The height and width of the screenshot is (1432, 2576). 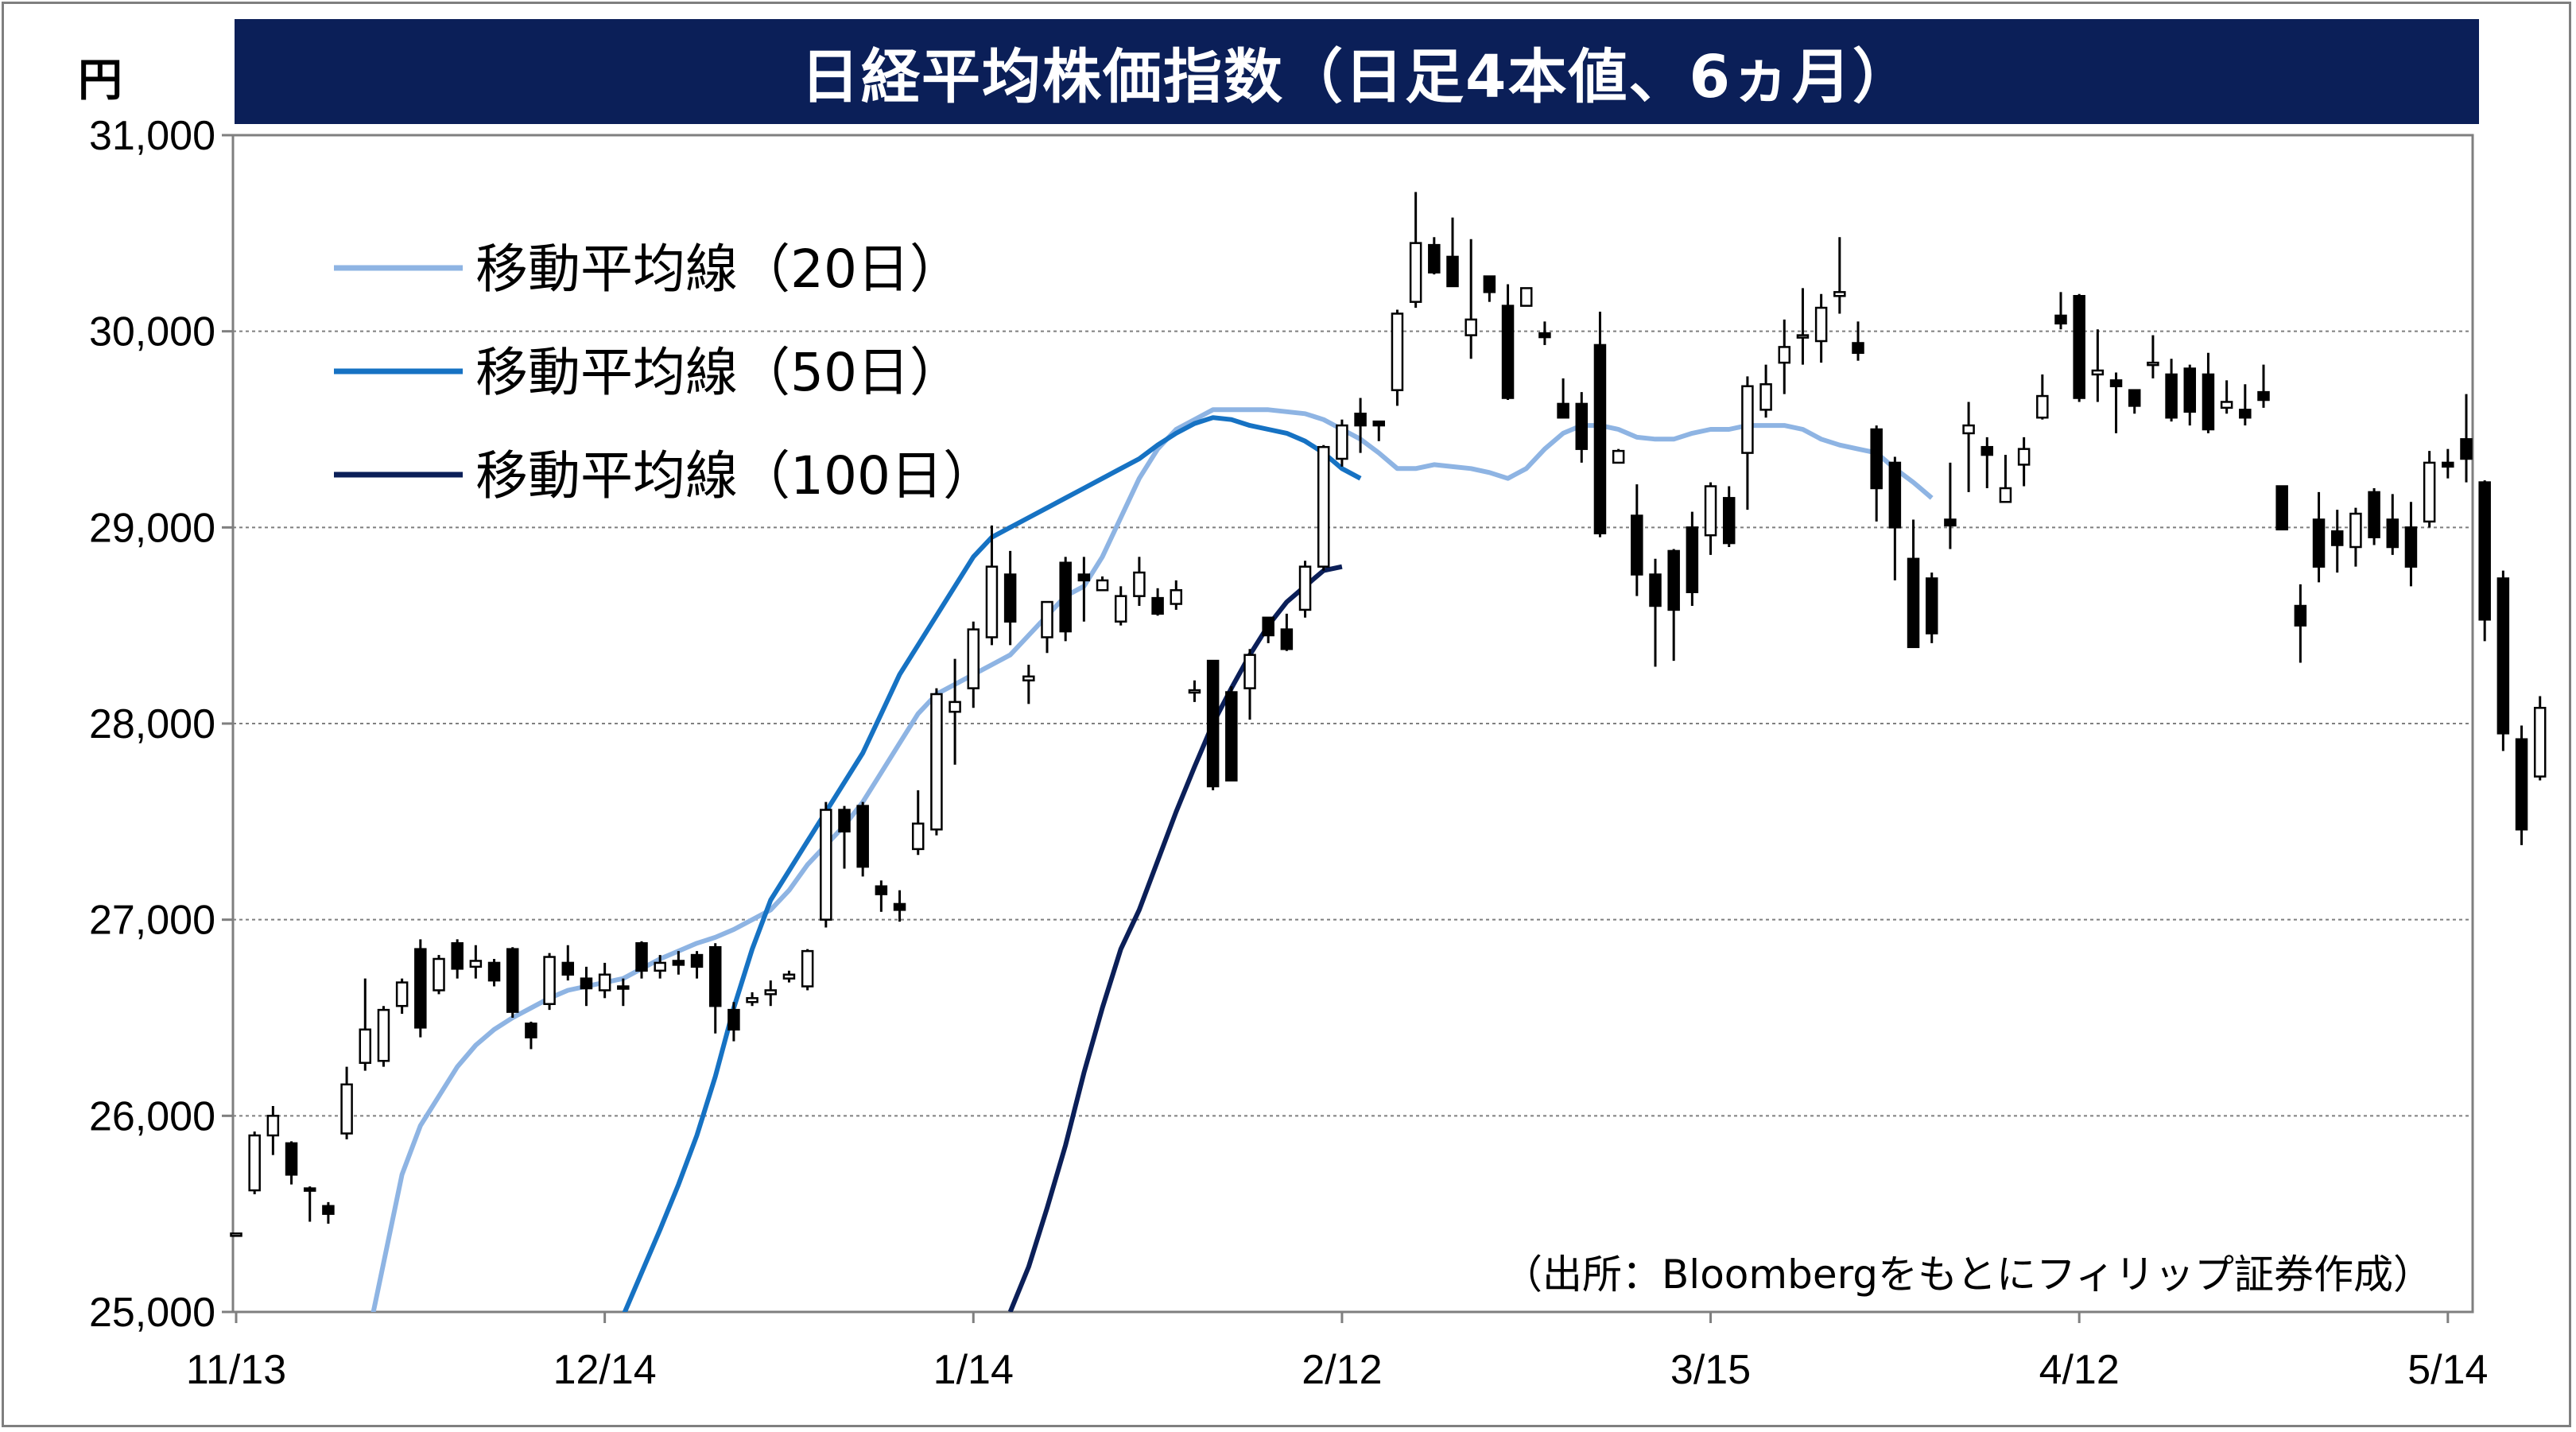 I want to click on moving-average-line, so click(x=1175, y=938).